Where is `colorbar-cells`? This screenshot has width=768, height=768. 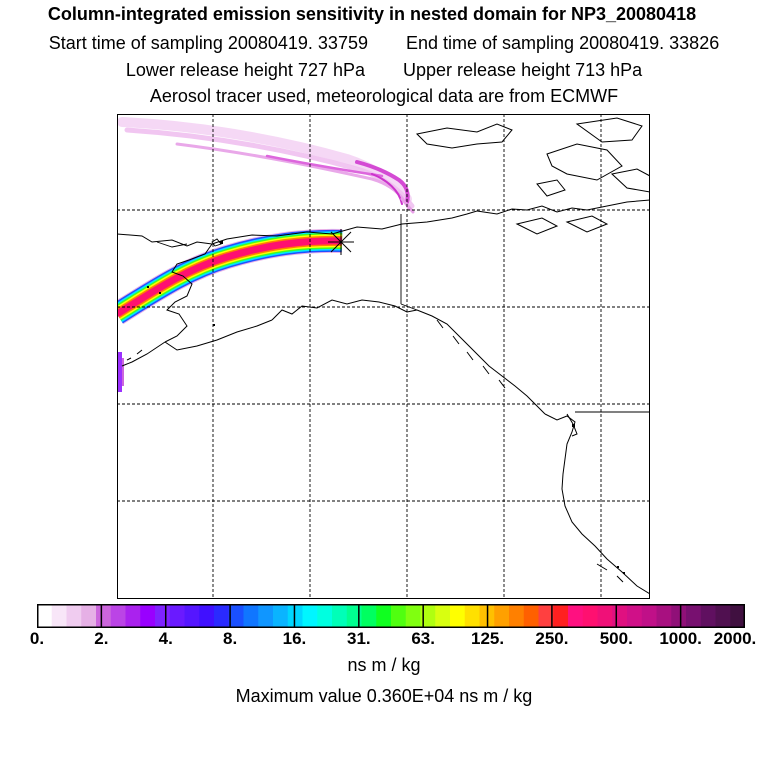 colorbar-cells is located at coordinates (391, 616).